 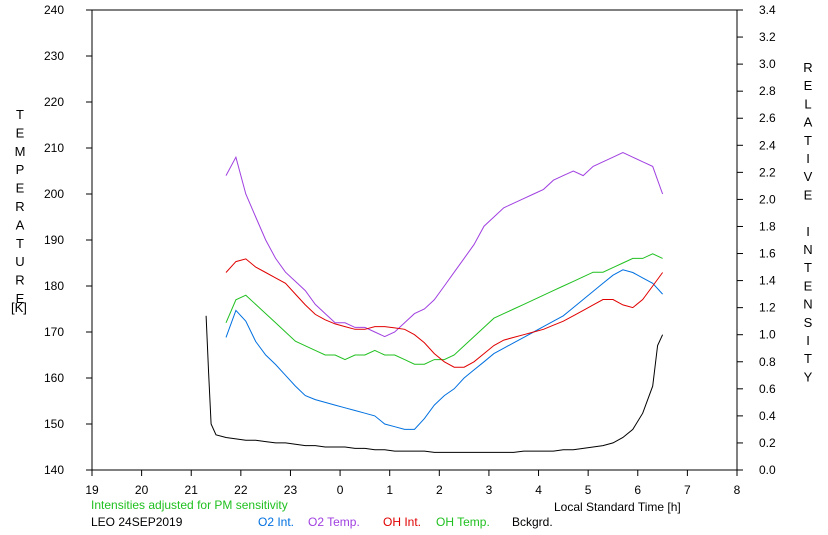 What do you see at coordinates (439, 490) in the screenshot?
I see `x-tick-label: 2` at bounding box center [439, 490].